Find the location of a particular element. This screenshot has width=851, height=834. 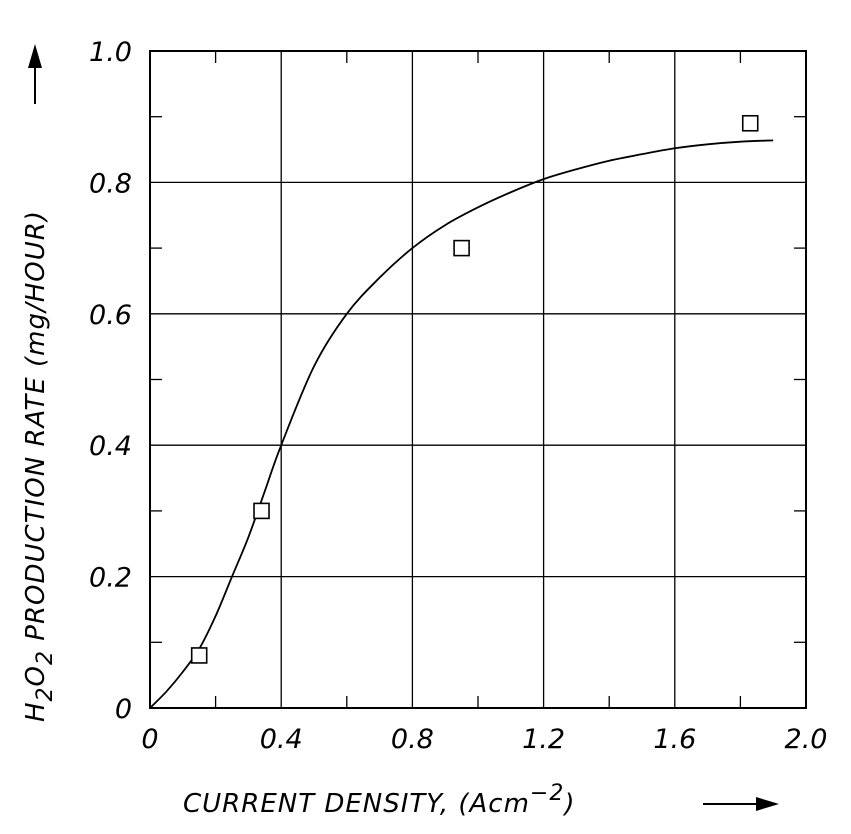

y-axis-title-group: H2O2 PRODUCTION RATE (mg/HOUR) is located at coordinates (39, 383).